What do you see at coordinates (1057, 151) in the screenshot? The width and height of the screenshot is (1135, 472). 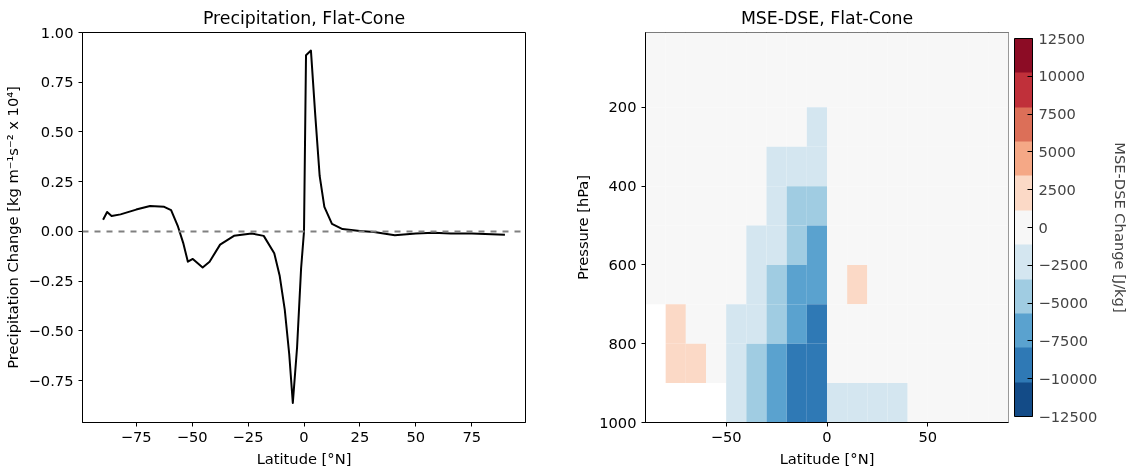 I see `color-bar-label: 5000` at bounding box center [1057, 151].